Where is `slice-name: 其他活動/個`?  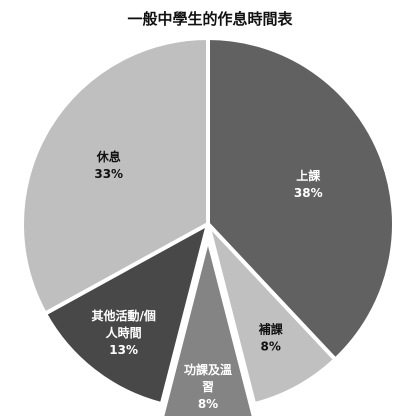 slice-name: 其他活動/個 is located at coordinates (123, 315).